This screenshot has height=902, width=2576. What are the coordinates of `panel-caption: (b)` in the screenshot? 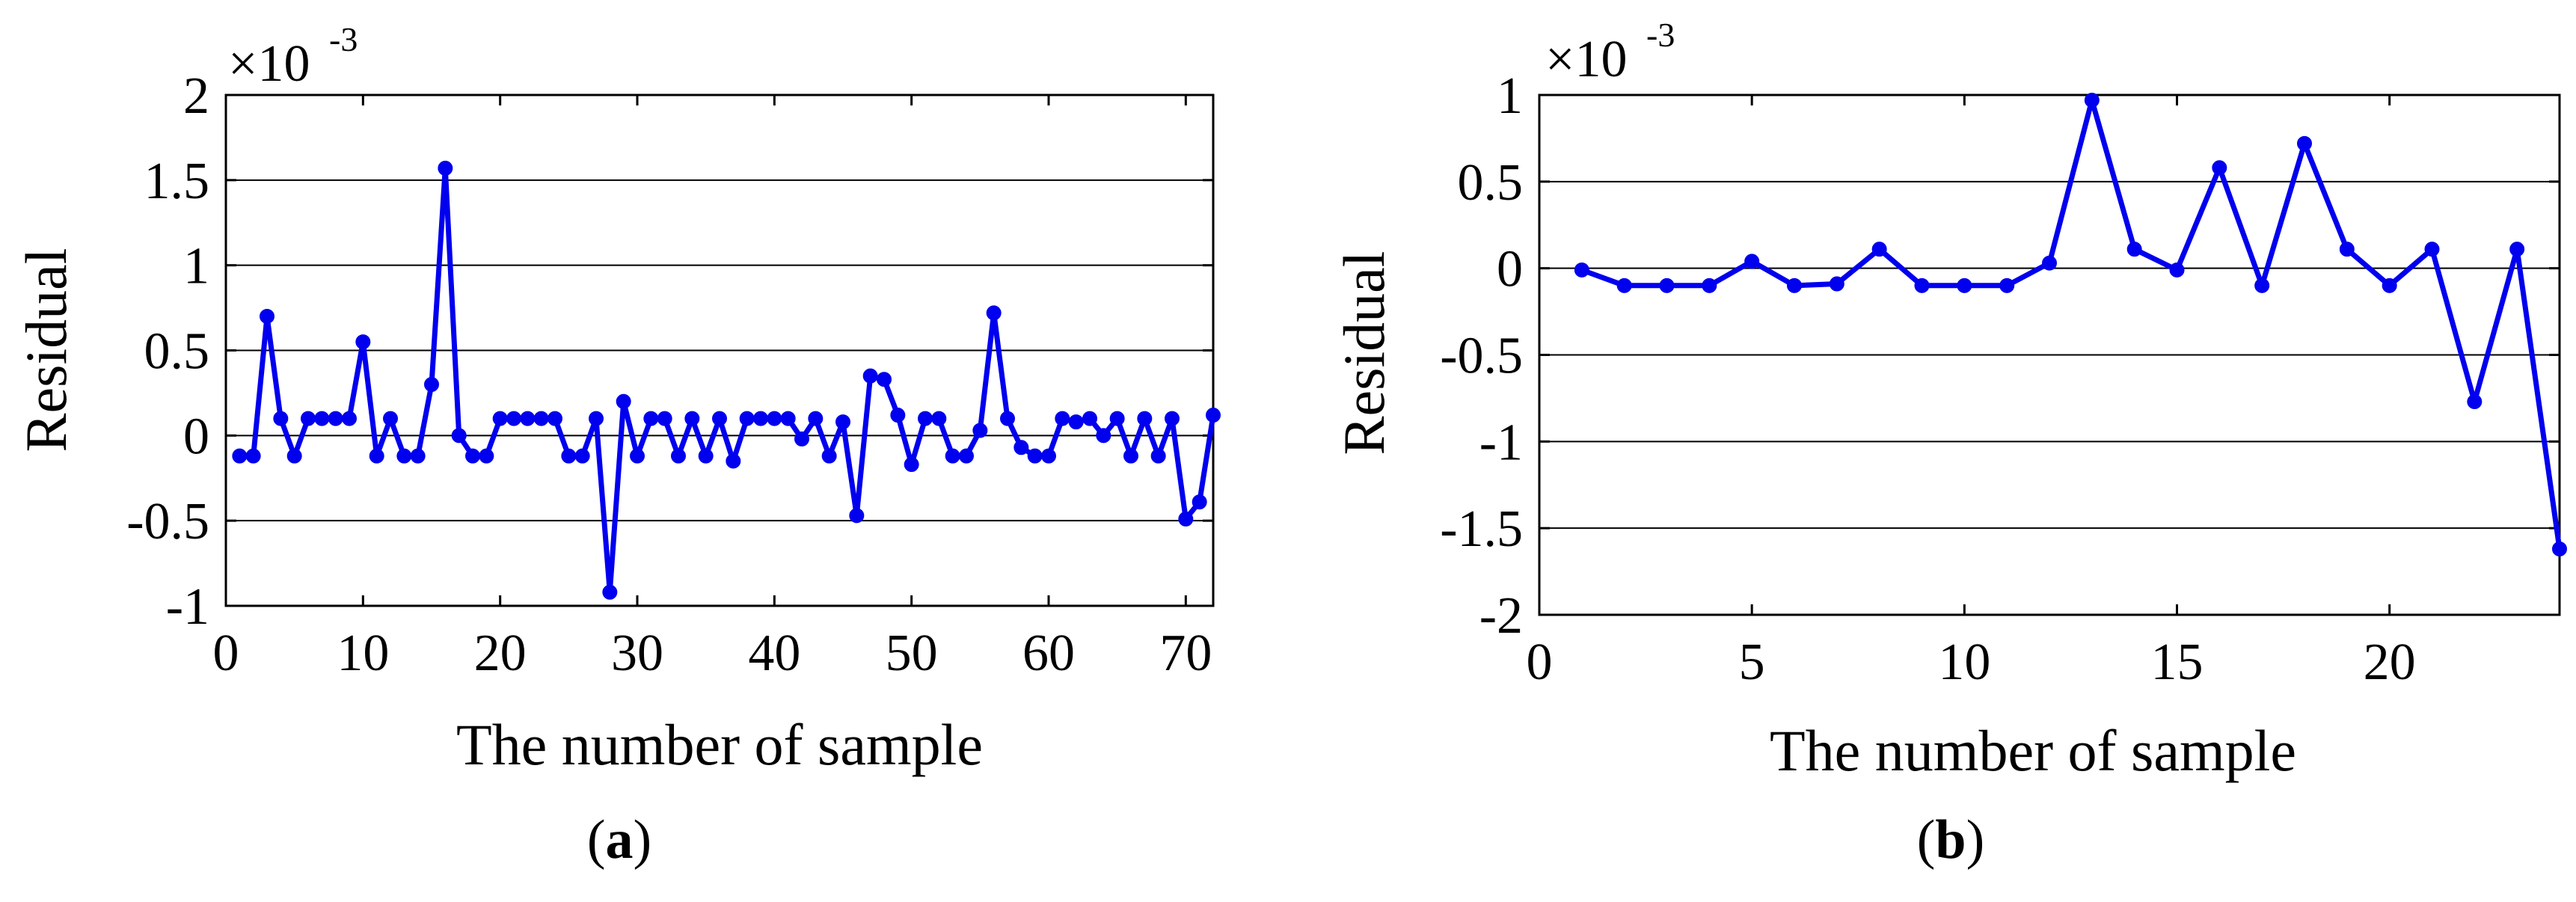 It's located at (1950, 840).